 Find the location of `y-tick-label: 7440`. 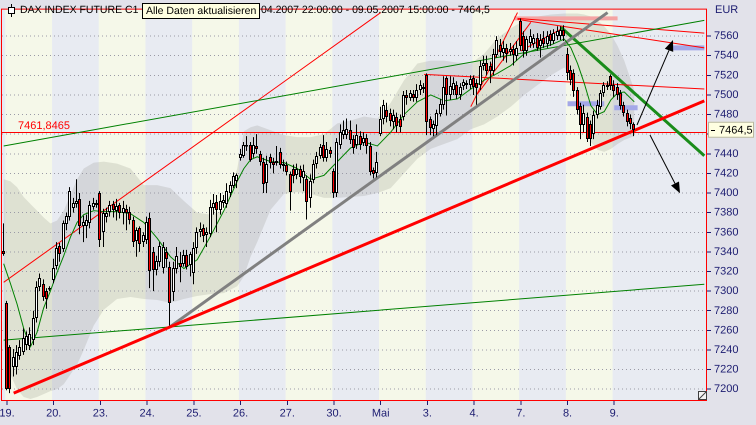

y-tick-label: 7440 is located at coordinates (726, 154).